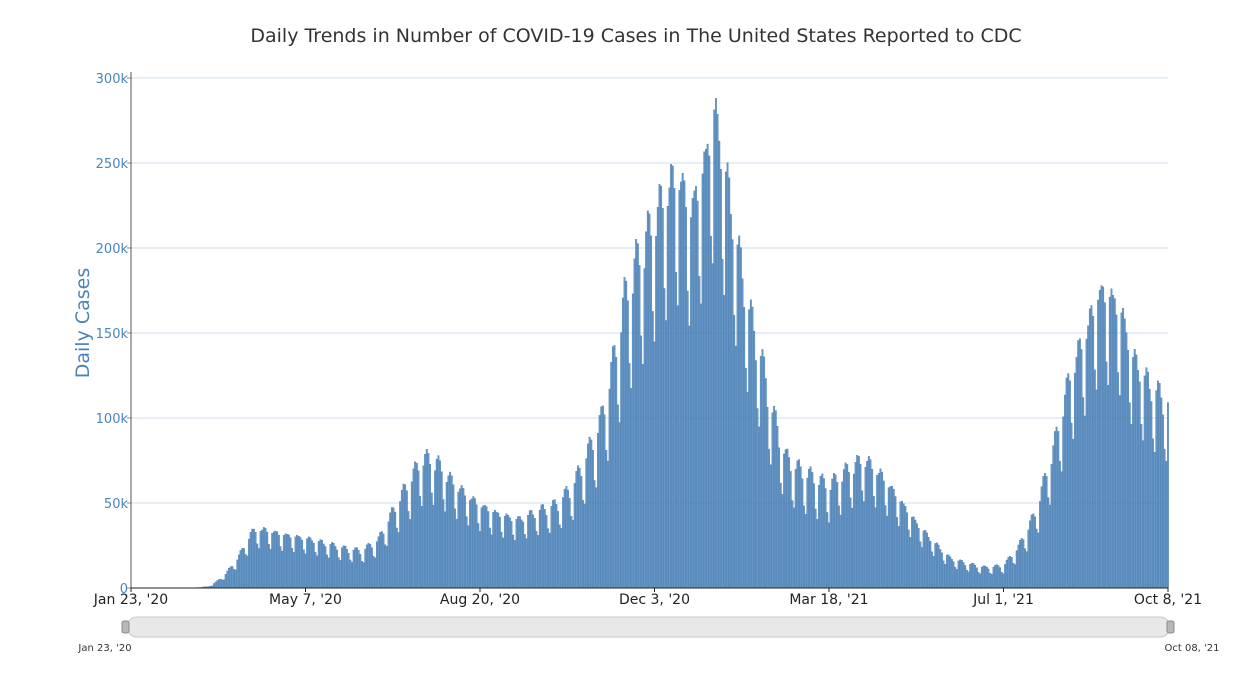 The width and height of the screenshot is (1249, 676). Describe the element at coordinates (648, 635) in the screenshot. I see `range-slider: Jan 23, '20 Oct 08, '21` at that location.